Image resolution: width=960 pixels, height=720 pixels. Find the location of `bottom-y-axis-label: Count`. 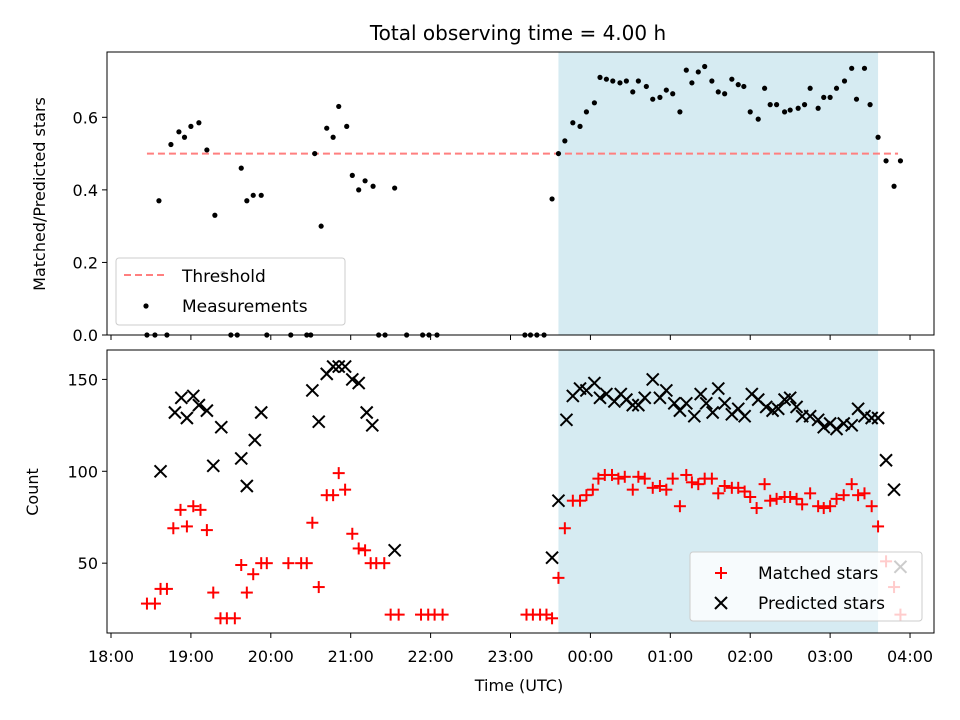

bottom-y-axis-label: Count is located at coordinates (32, 492).